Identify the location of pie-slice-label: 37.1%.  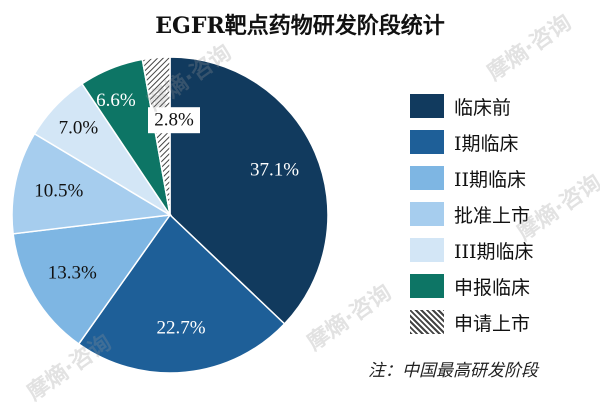
(274, 170).